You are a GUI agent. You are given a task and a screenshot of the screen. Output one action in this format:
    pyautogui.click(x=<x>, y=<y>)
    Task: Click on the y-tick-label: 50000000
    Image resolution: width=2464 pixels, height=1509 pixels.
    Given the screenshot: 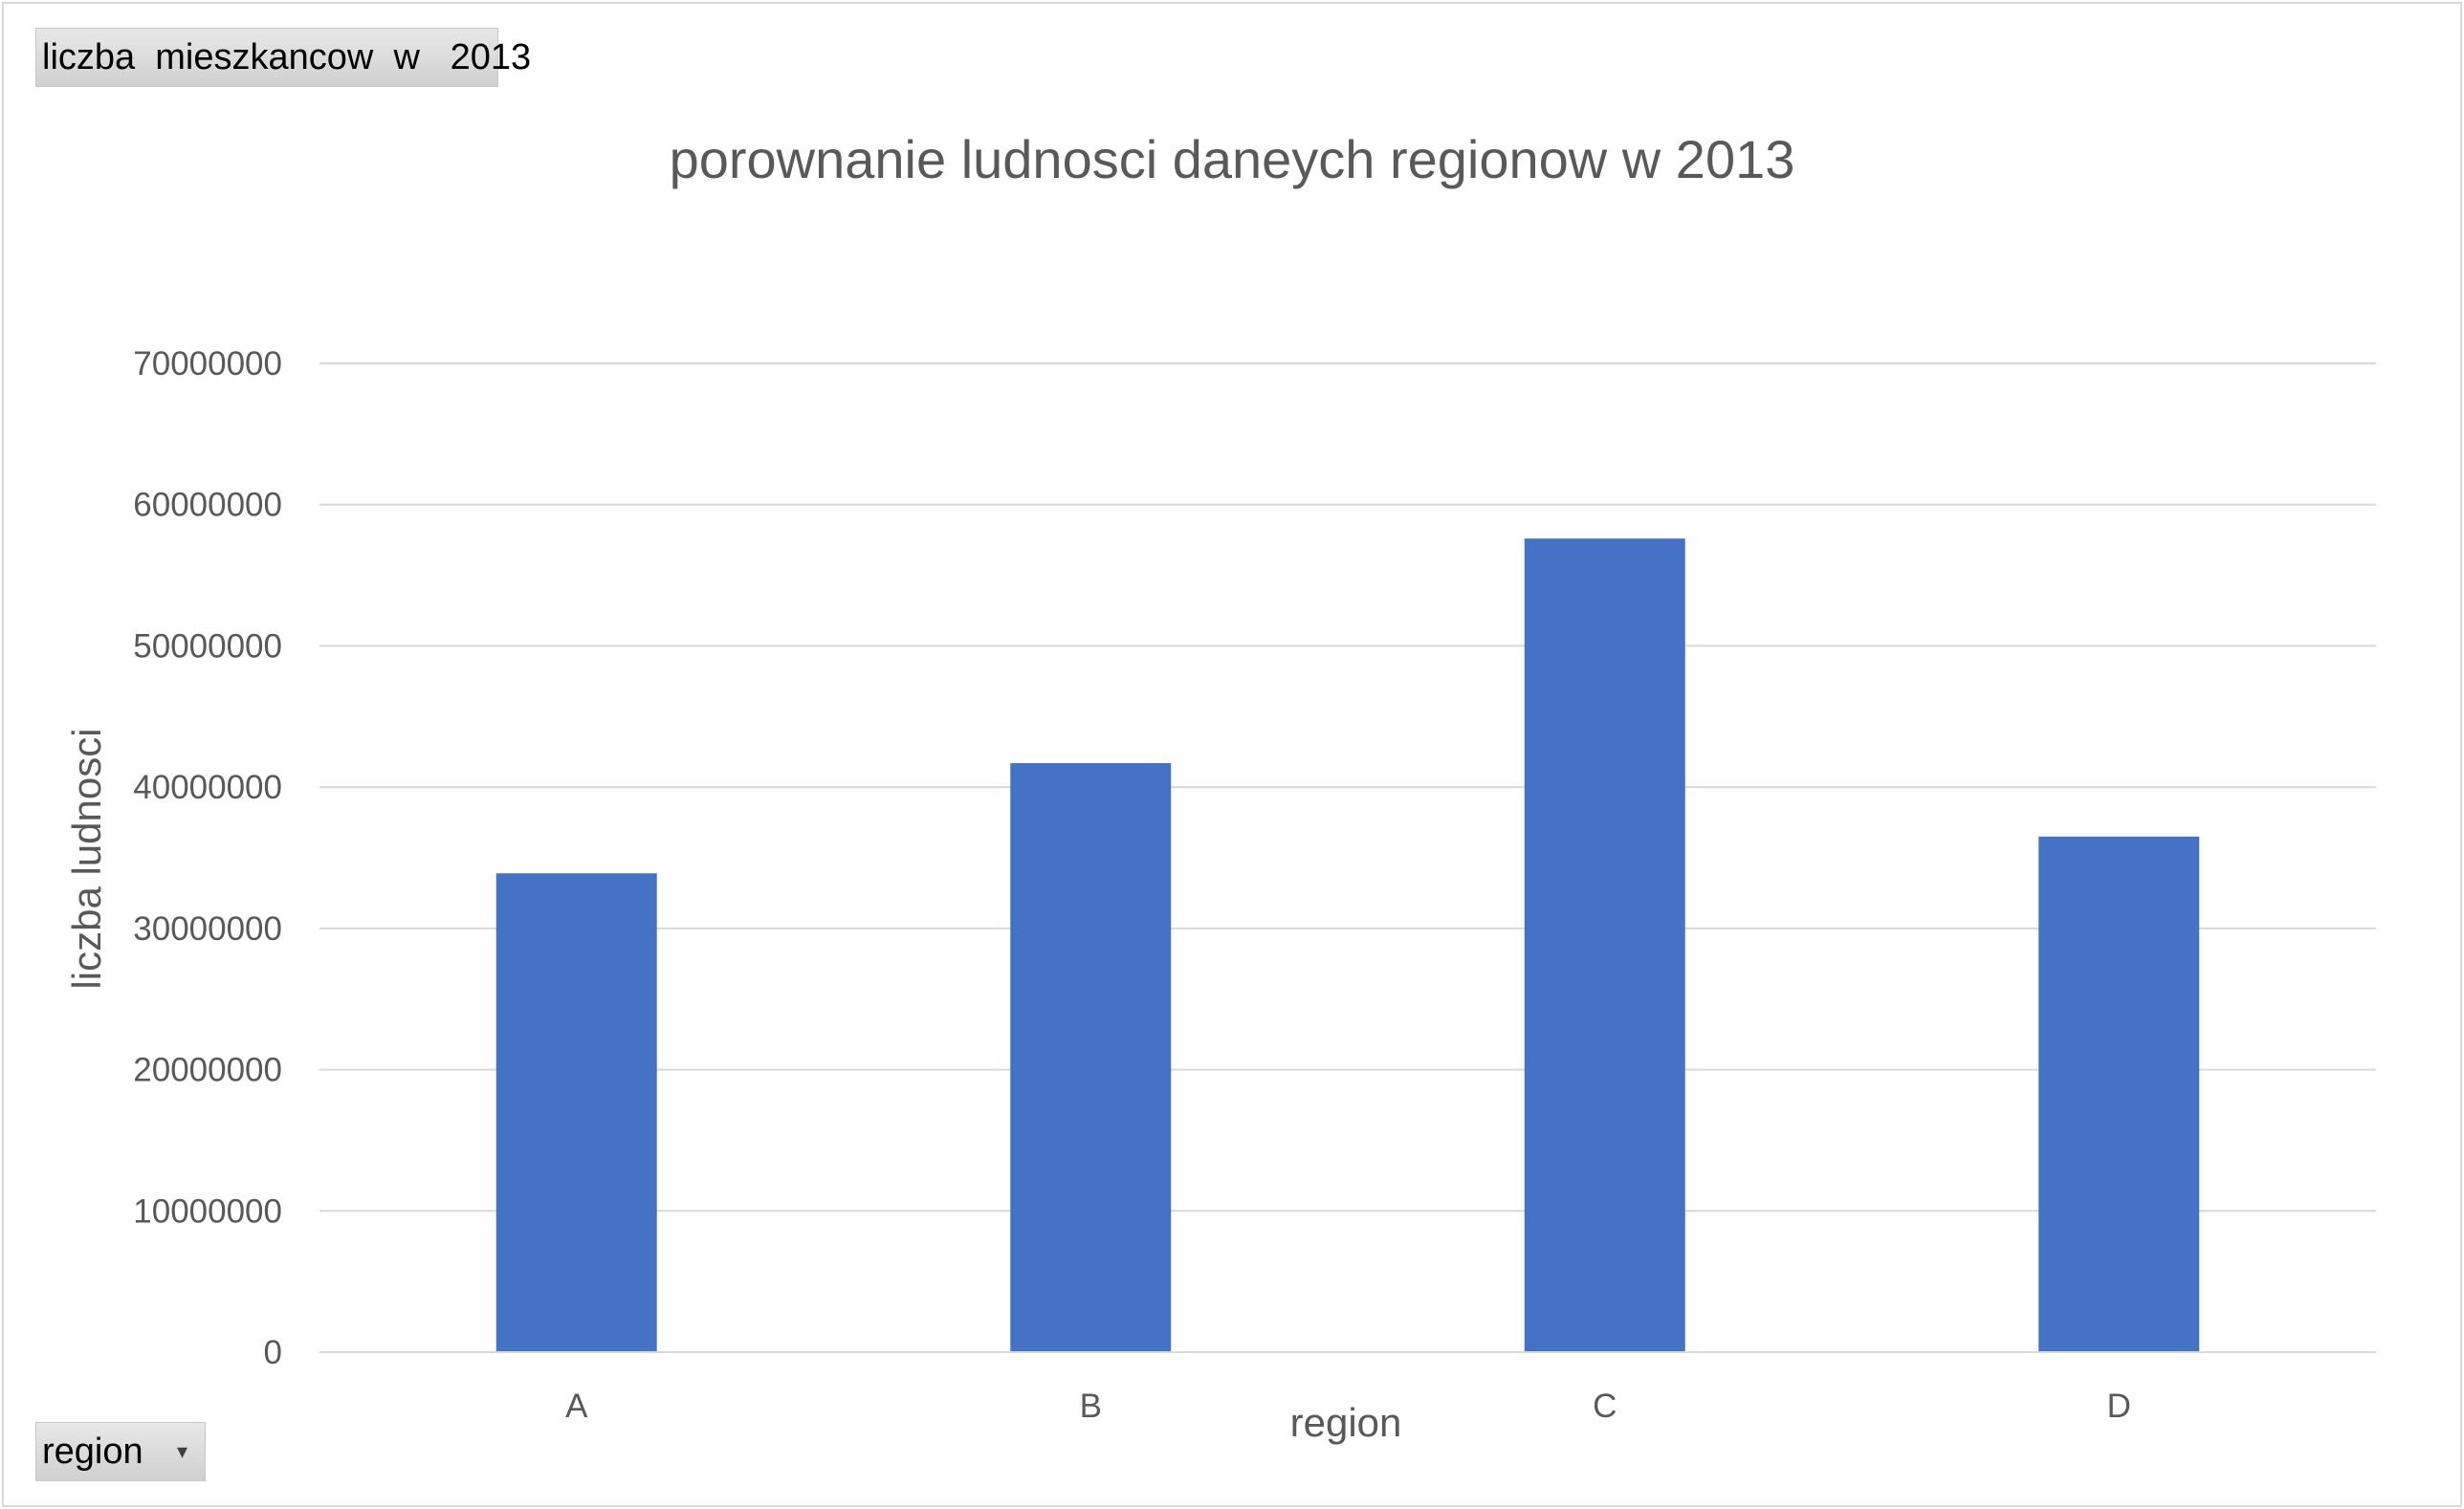 What is the action you would take?
    pyautogui.click(x=207, y=646)
    